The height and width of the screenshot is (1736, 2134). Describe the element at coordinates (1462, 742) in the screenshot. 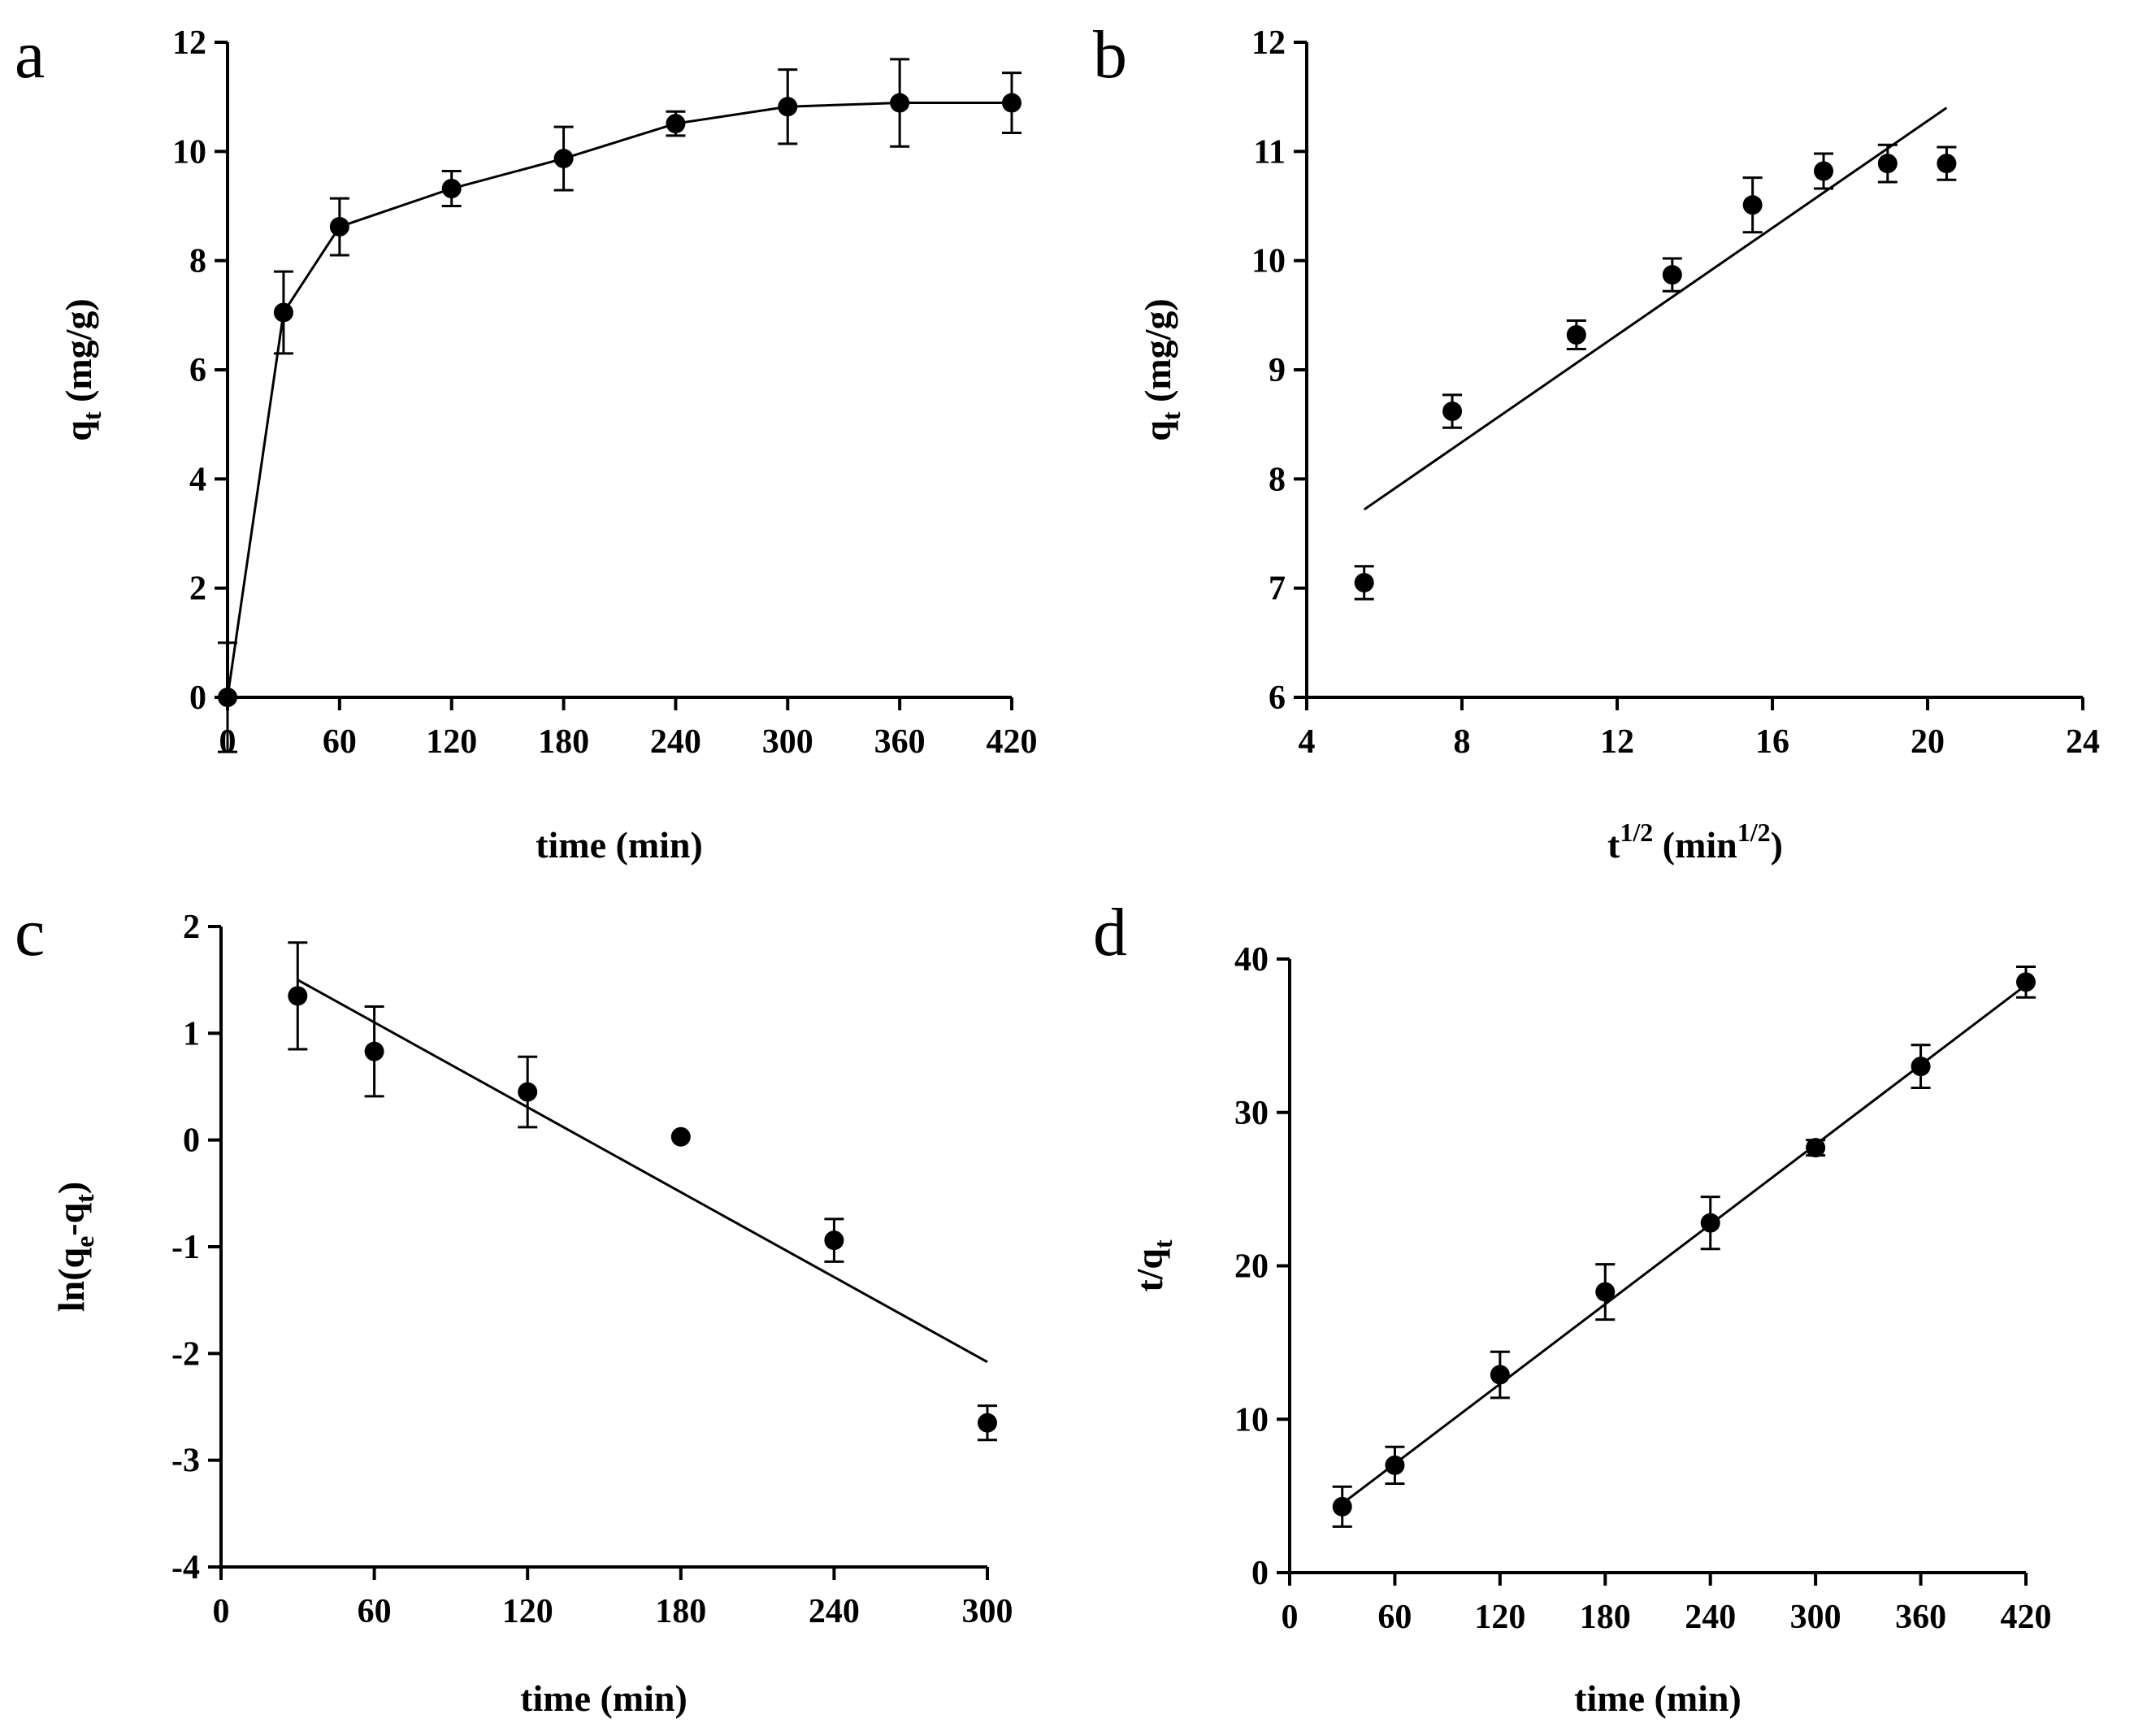

I see `x-tick-label: 8` at that location.